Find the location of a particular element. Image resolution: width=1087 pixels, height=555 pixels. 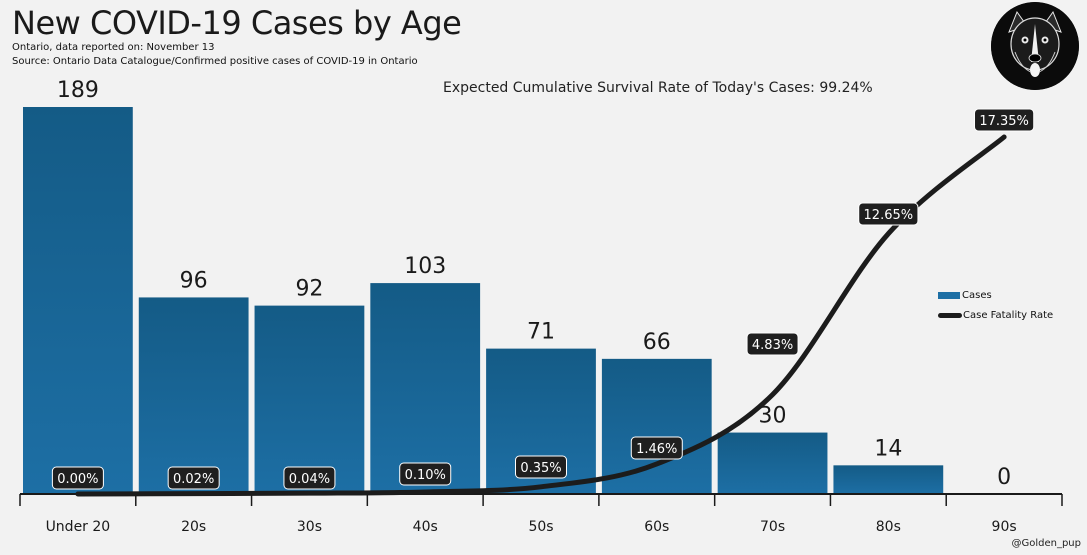

svg-text: 0.10% is located at coordinates (425, 475).